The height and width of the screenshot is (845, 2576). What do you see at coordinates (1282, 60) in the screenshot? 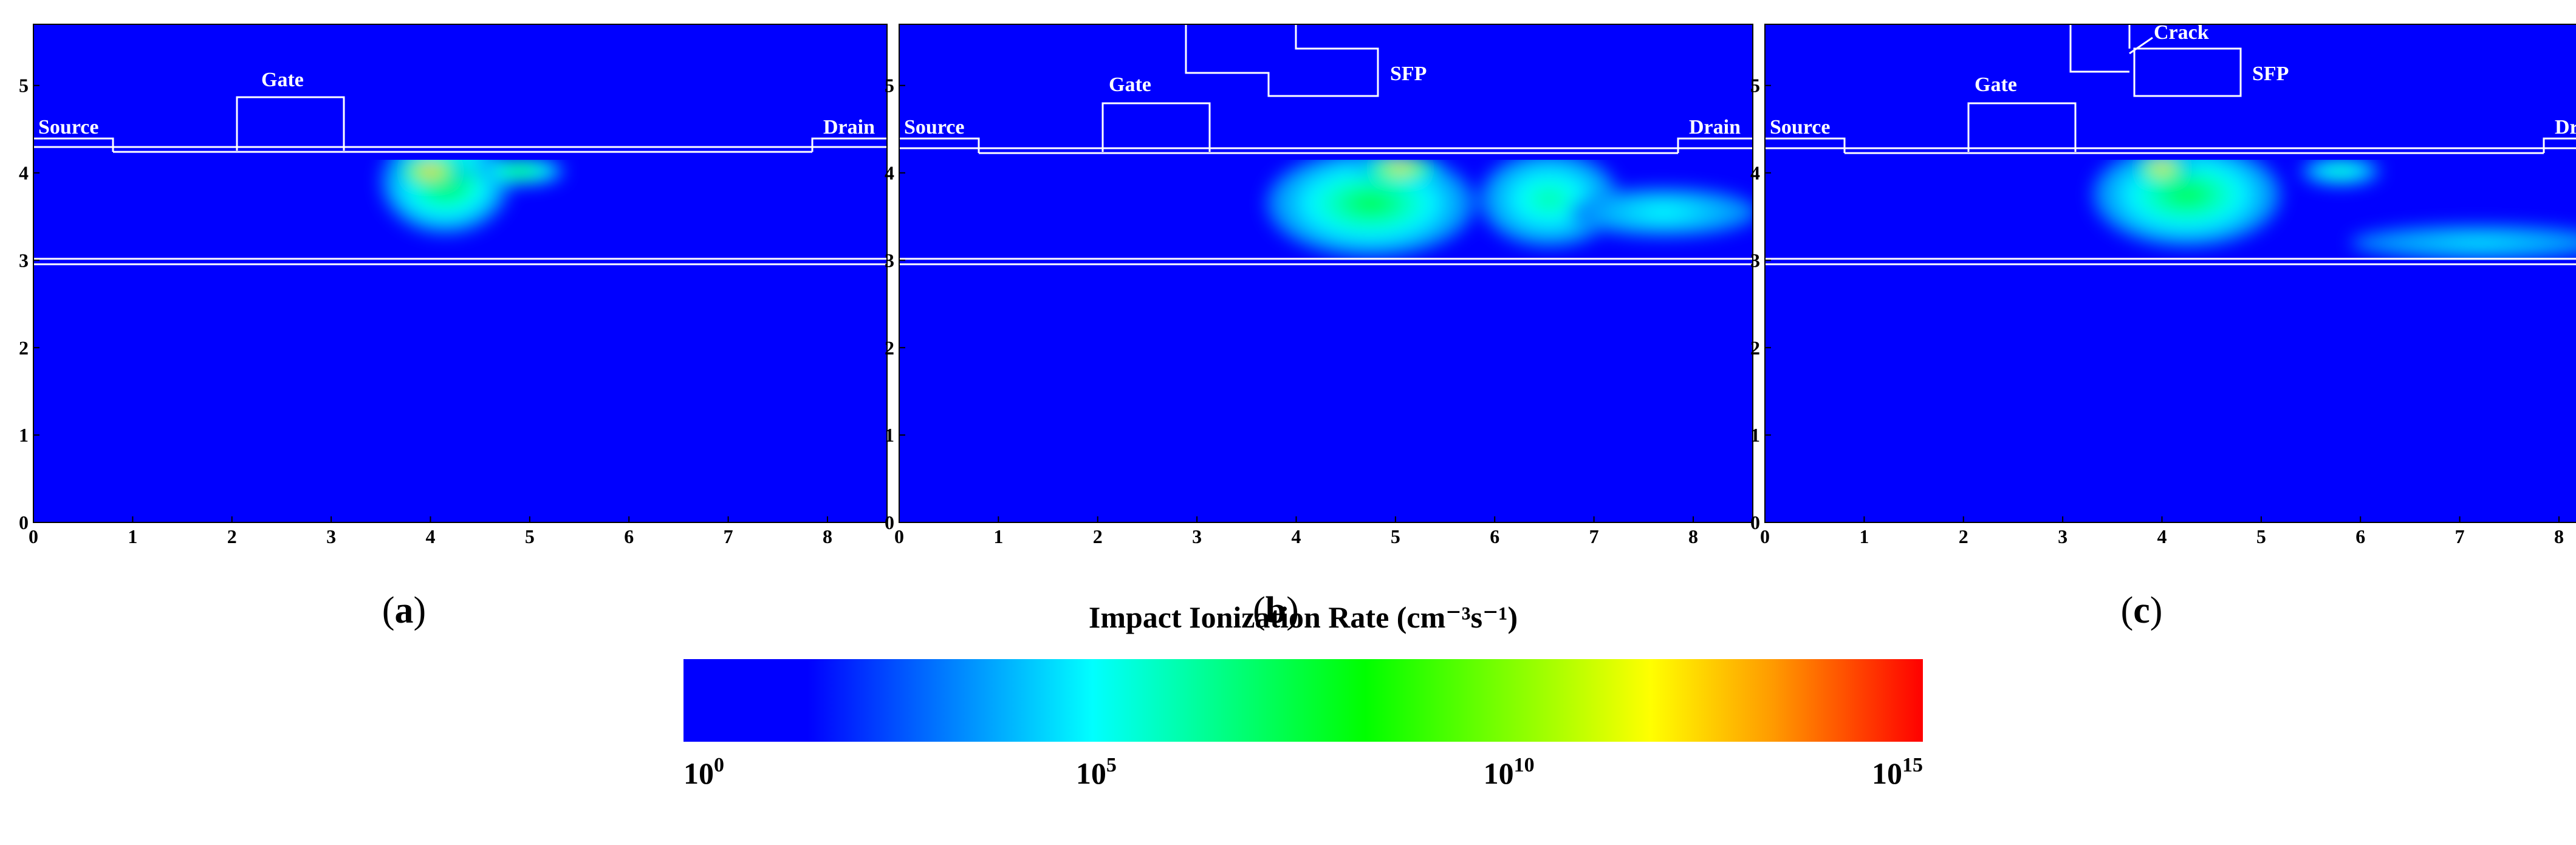
I see `sfp-outline` at bounding box center [1282, 60].